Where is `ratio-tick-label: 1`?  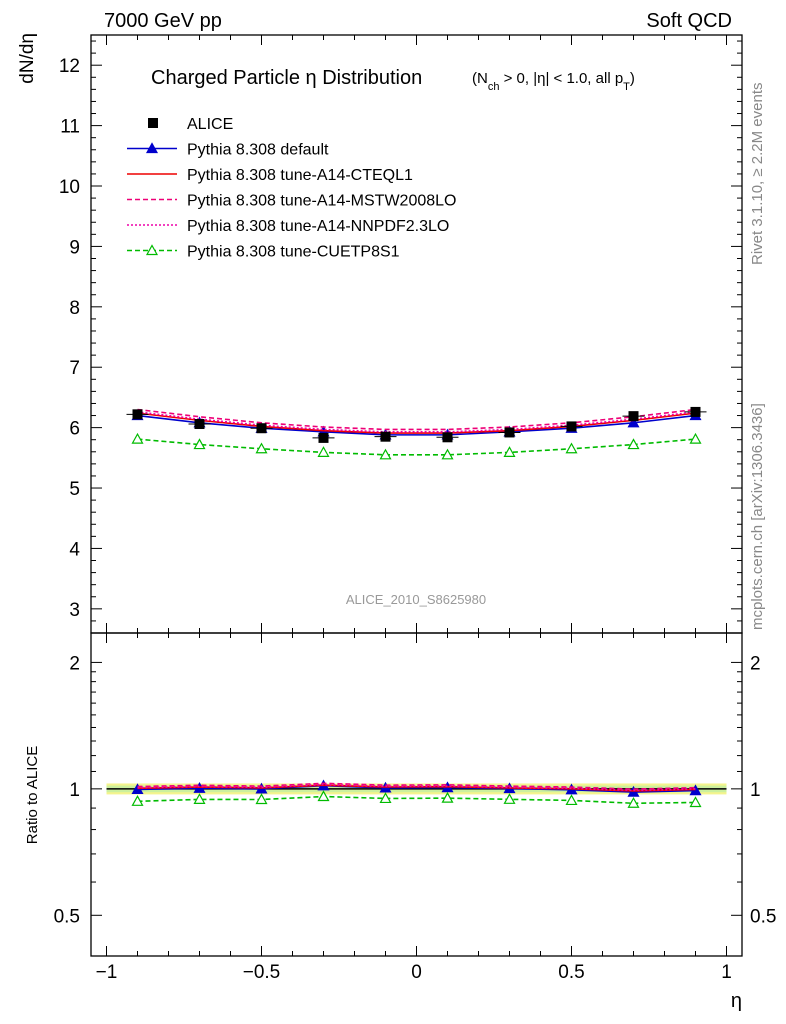
ratio-tick-label: 1 is located at coordinates (74, 790).